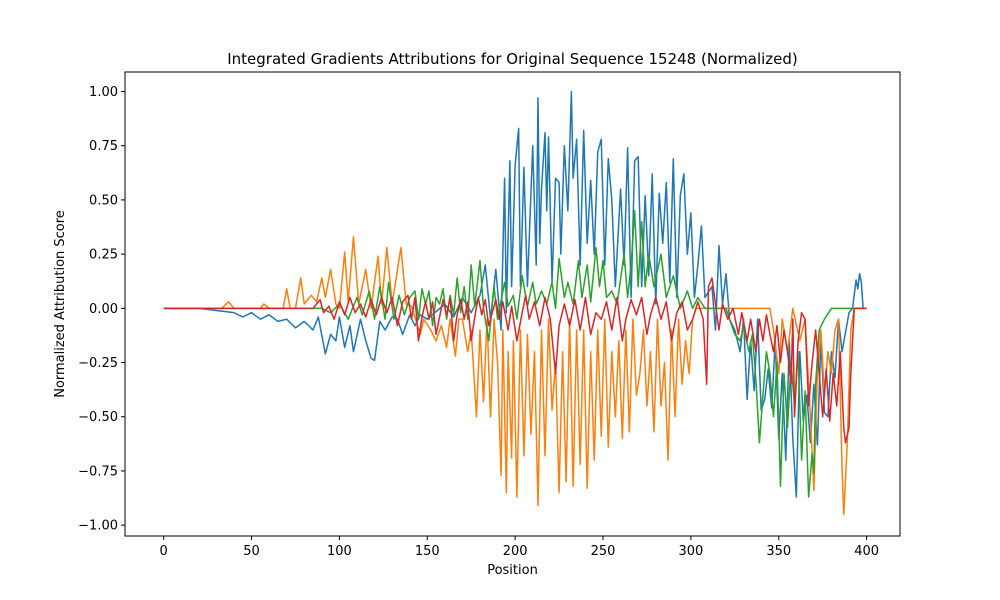 This screenshot has height=600, width=1000. Describe the element at coordinates (60, 304) in the screenshot. I see `y-axis-label: Normalized Attribution Score` at that location.